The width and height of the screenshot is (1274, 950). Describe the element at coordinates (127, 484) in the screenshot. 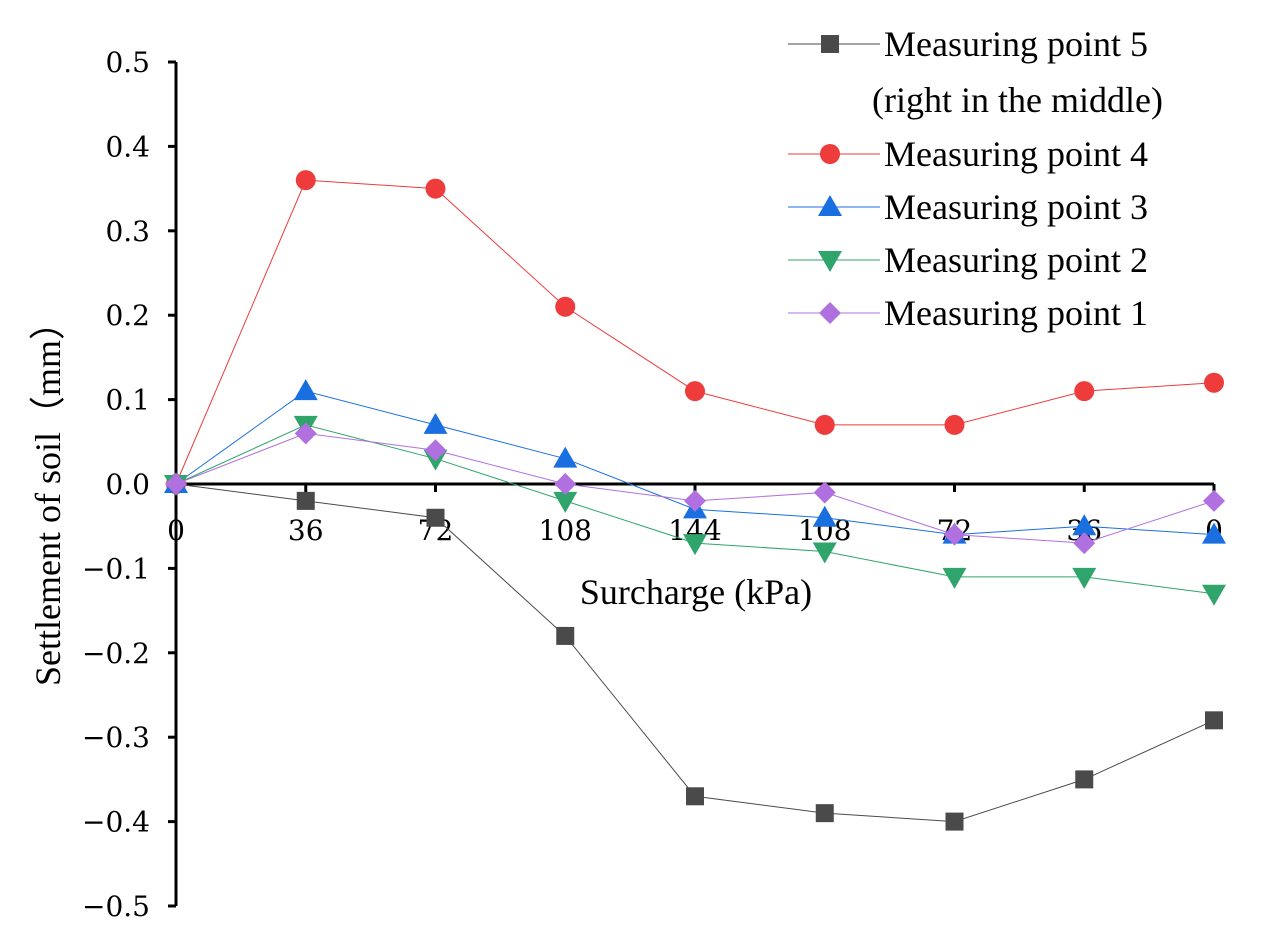

I see `y-tick-label: 0.0` at that location.